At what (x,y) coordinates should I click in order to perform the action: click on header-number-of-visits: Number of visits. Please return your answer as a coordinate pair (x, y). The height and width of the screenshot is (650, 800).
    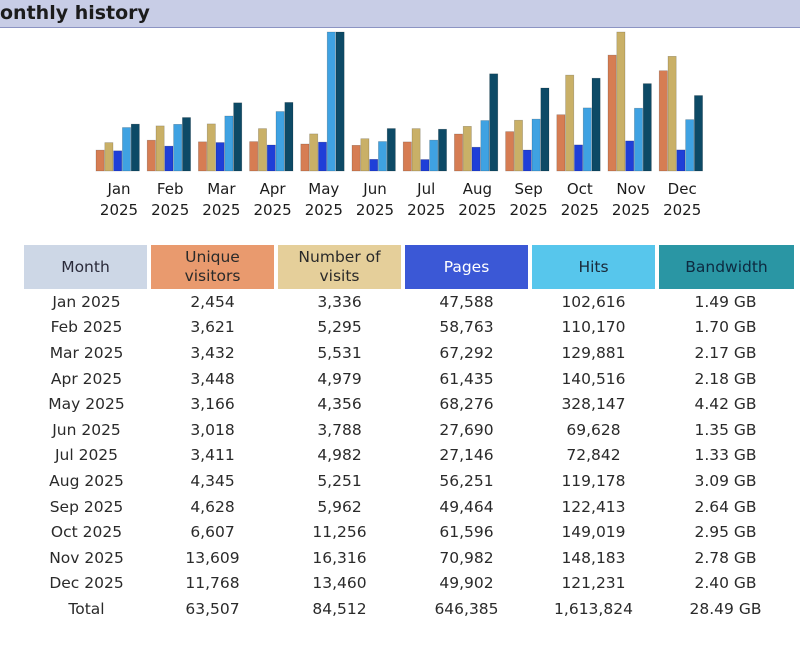
    Looking at the image, I should click on (340, 267).